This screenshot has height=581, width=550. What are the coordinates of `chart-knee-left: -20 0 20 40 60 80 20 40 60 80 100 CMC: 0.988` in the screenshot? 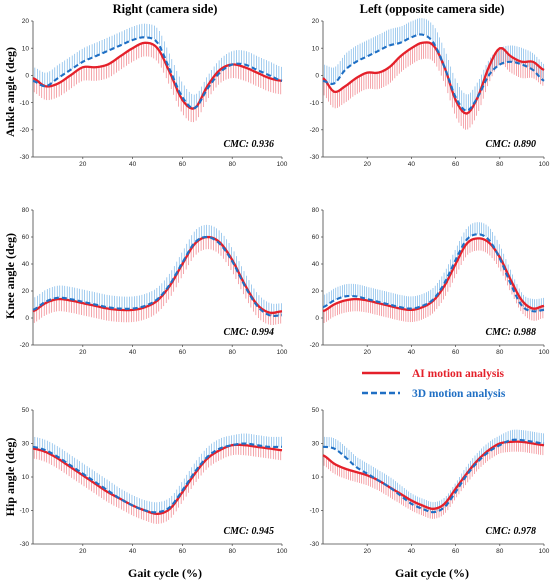 It's located at (430, 281).